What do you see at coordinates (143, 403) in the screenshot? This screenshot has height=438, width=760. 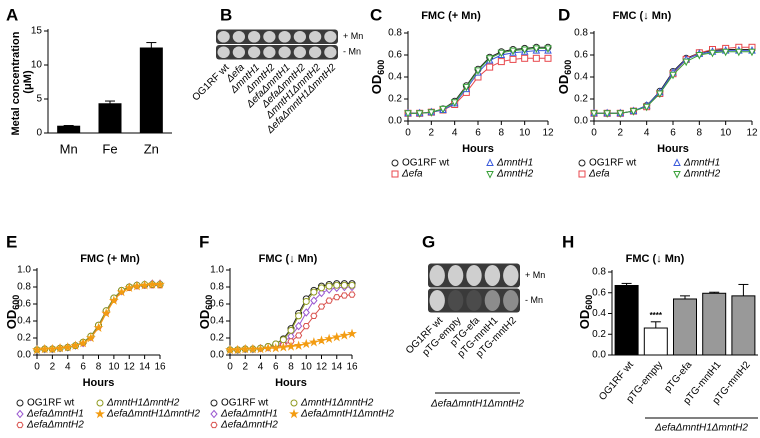 I see `legend-label: ΔmntH1ΔmntH2` at bounding box center [143, 403].